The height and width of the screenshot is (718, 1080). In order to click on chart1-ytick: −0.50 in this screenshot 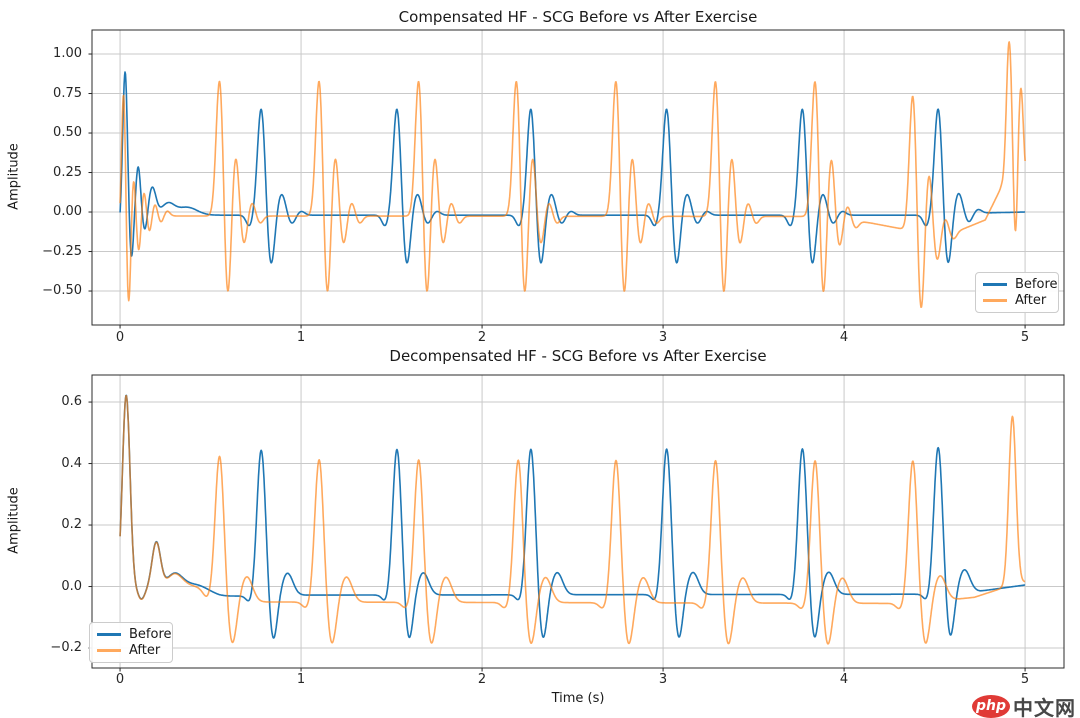, I will do `click(62, 290)`.